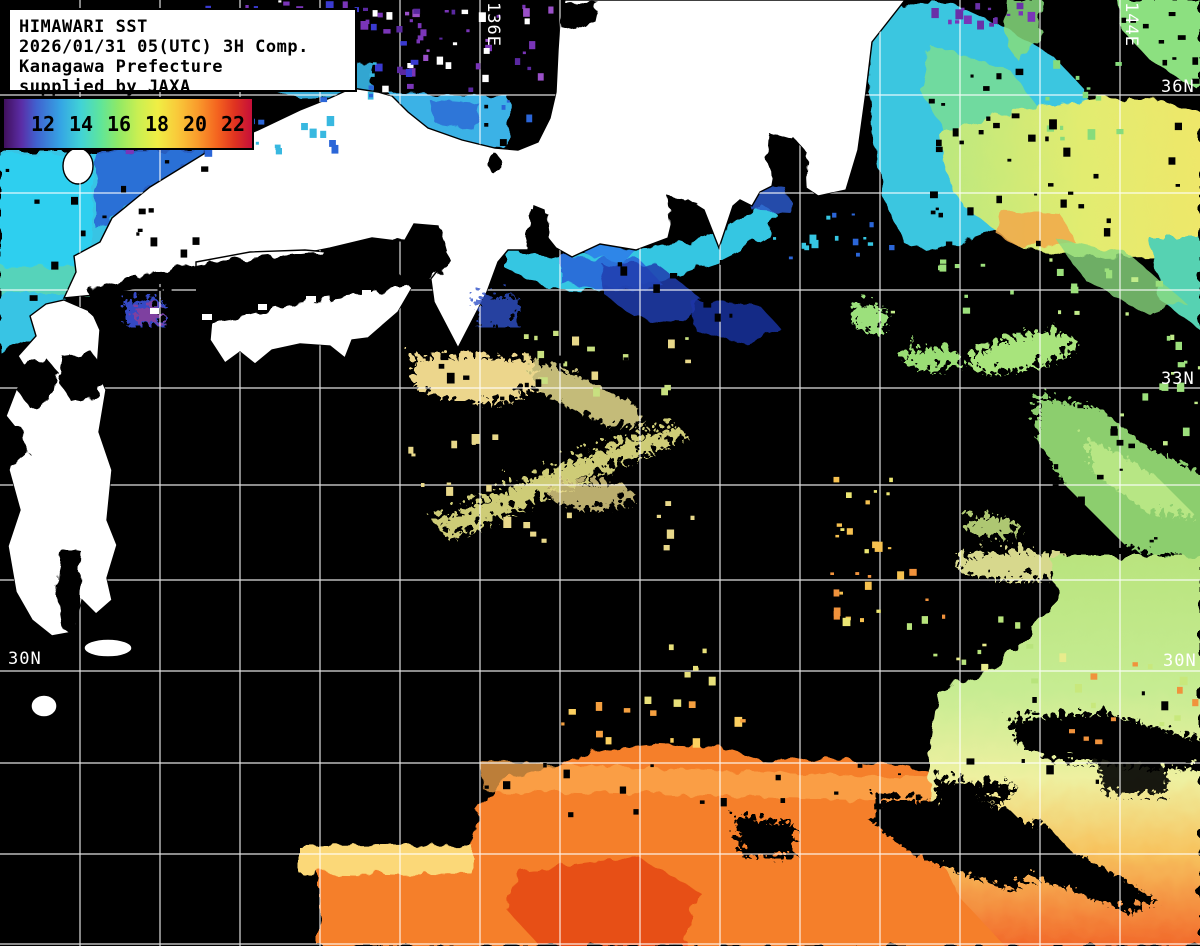 The height and width of the screenshot is (946, 1200). I want to click on lat-label-36n-right: 36N, so click(1178, 87).